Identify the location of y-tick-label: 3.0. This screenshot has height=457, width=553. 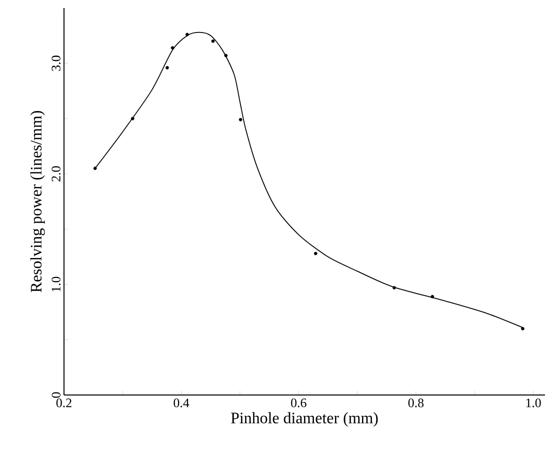
(56, 63).